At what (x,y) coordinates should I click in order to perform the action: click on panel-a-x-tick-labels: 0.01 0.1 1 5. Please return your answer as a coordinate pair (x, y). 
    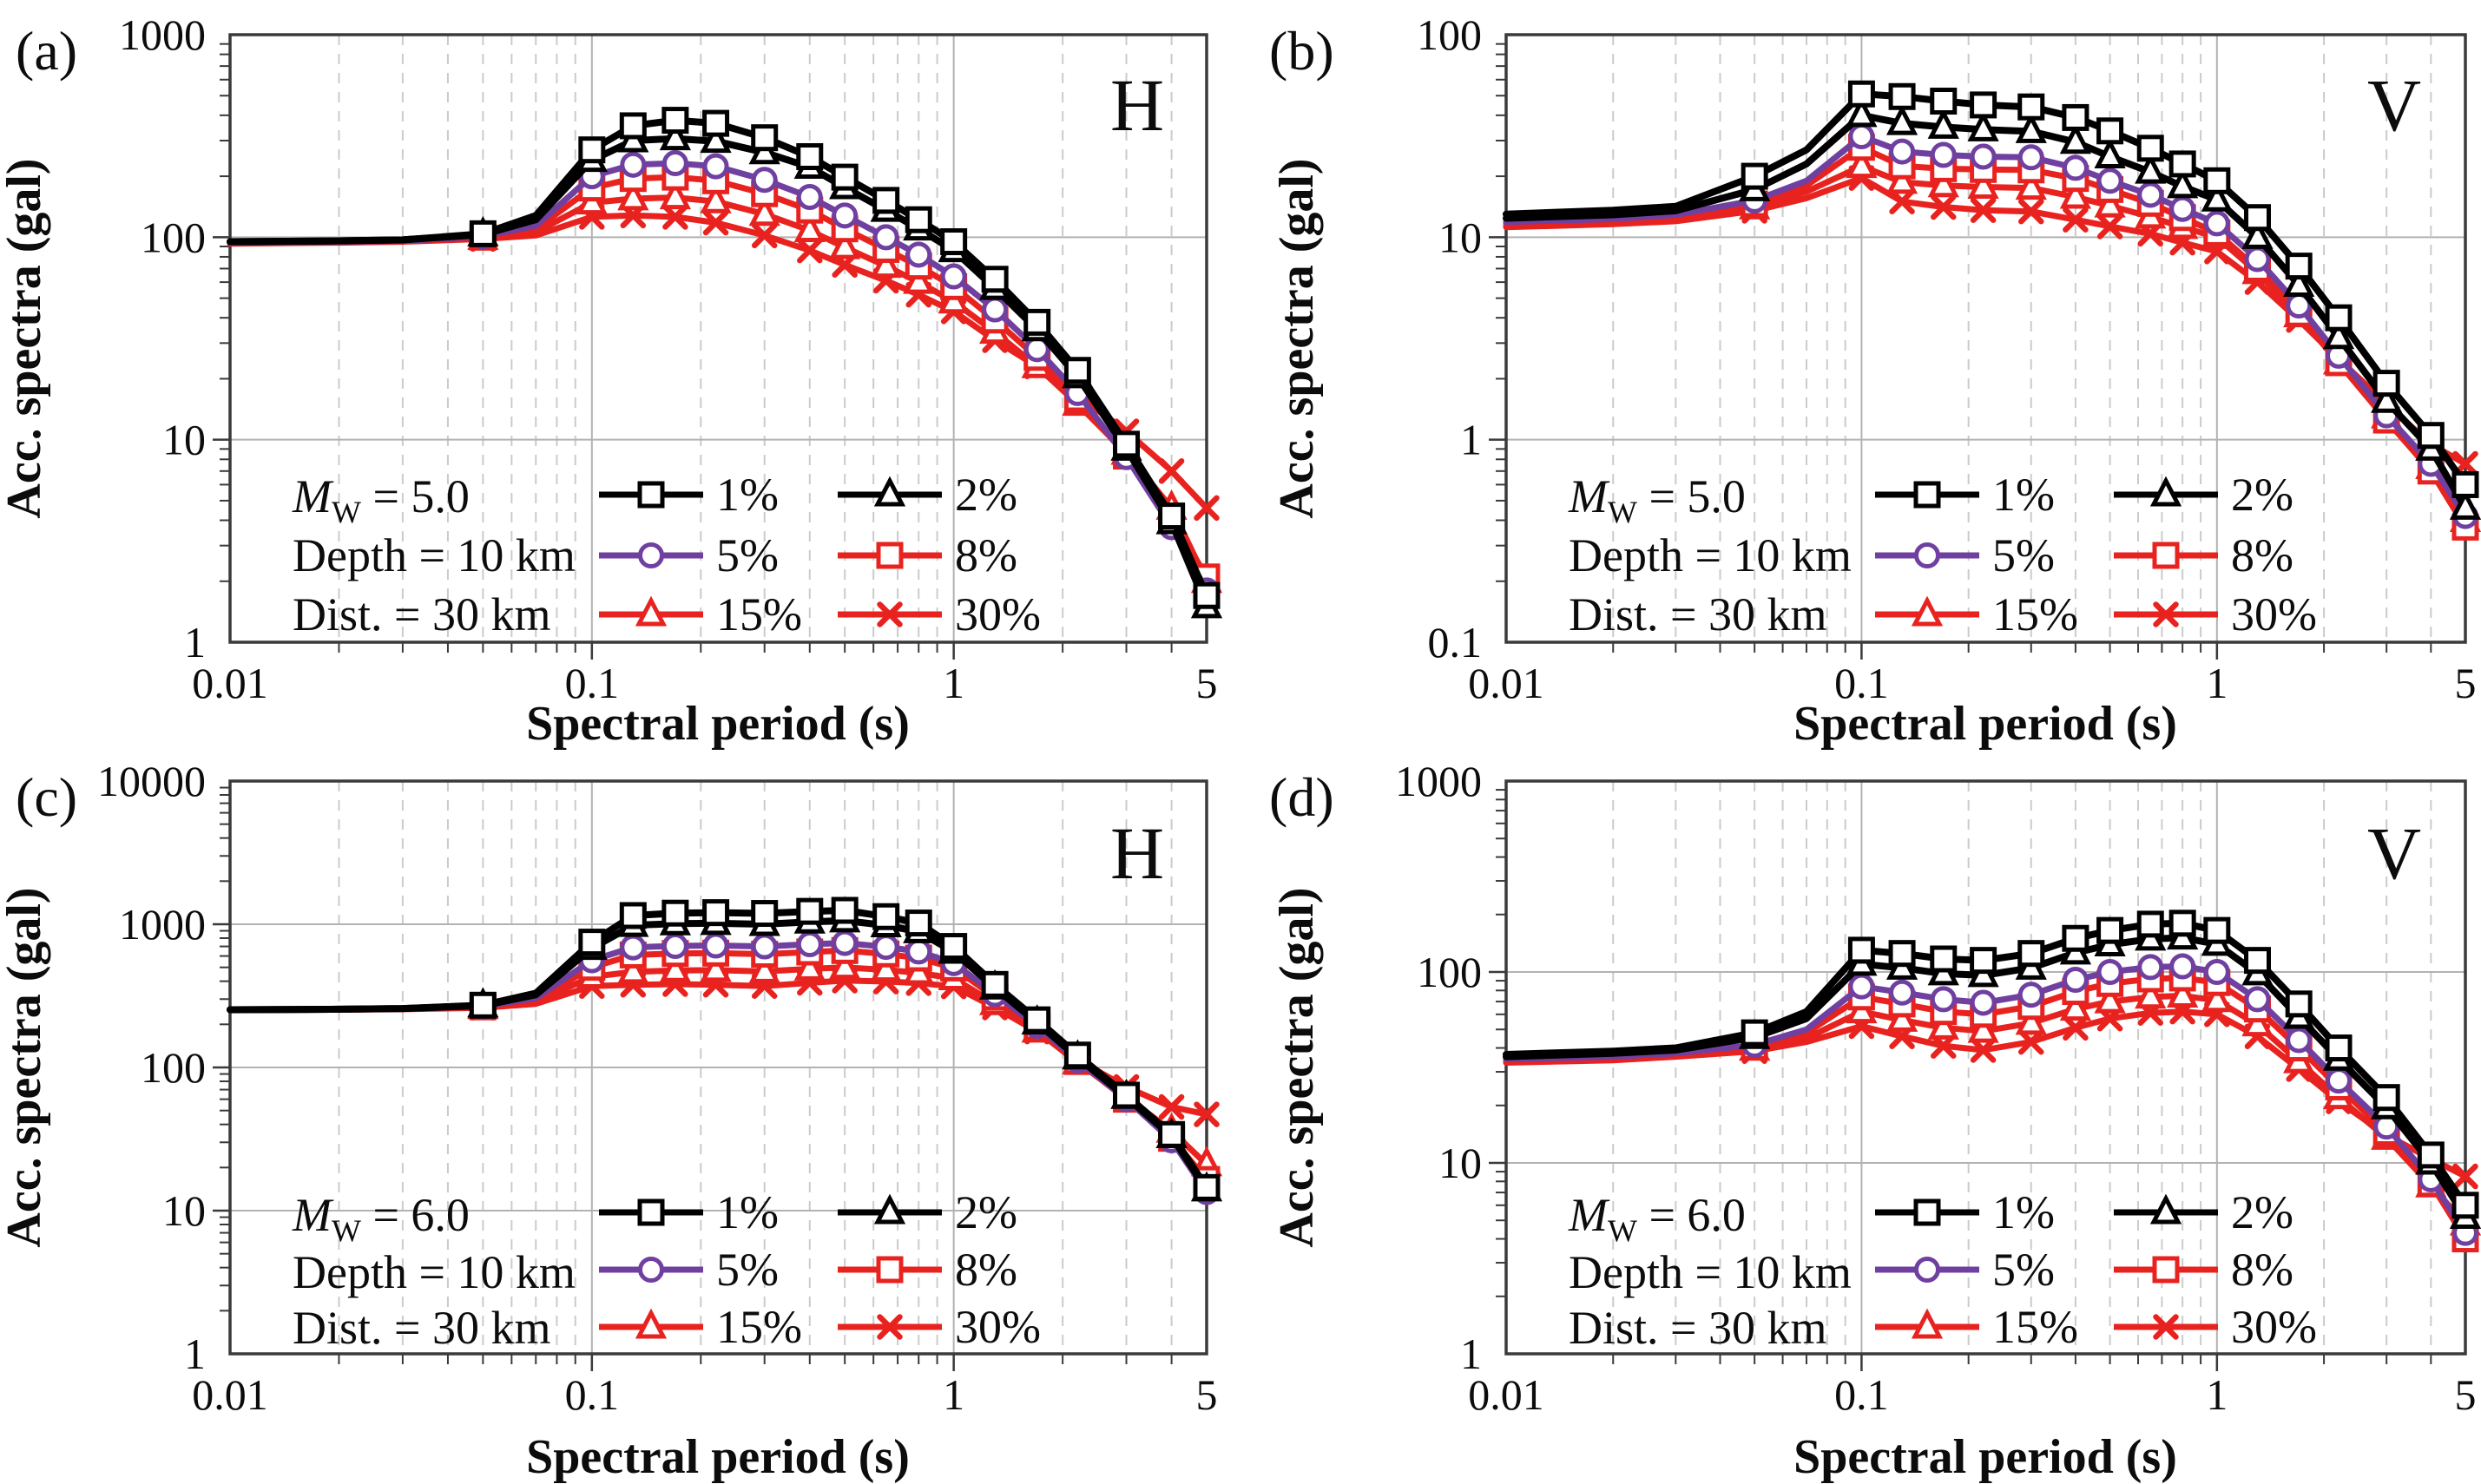
    Looking at the image, I should click on (704, 683).